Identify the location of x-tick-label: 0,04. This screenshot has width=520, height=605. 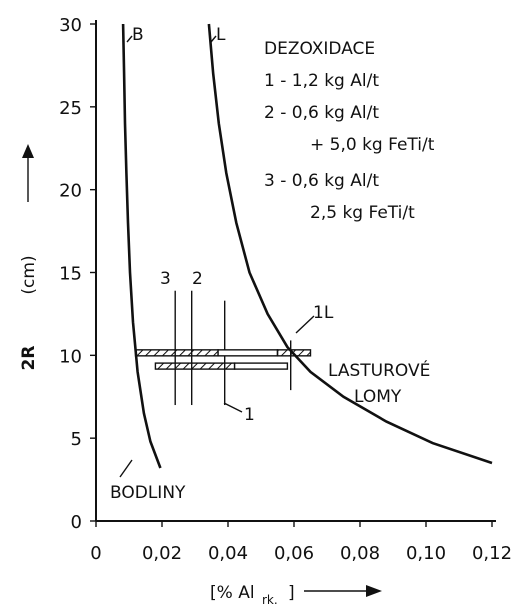
(228, 553).